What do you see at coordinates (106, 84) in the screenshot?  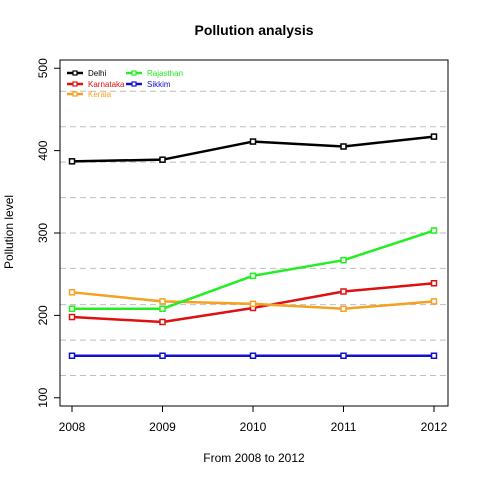 I see `legend-label-karnataka: Karnataka` at bounding box center [106, 84].